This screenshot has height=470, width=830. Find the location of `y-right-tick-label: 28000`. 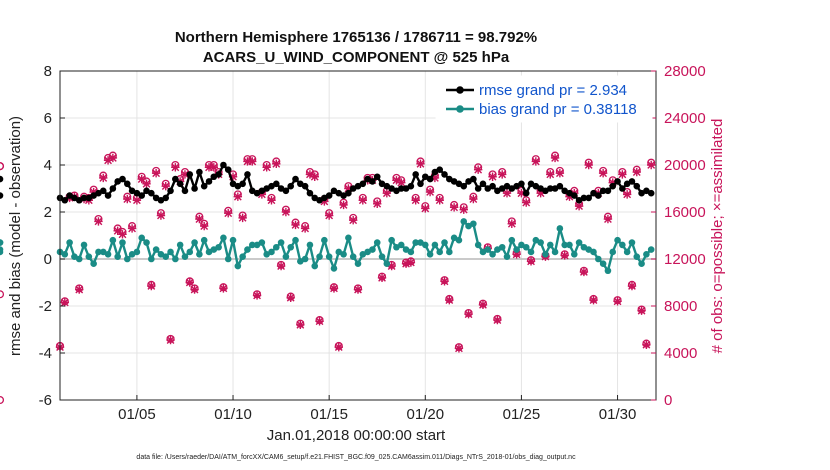

y-right-tick-label: 28000 is located at coordinates (685, 71).